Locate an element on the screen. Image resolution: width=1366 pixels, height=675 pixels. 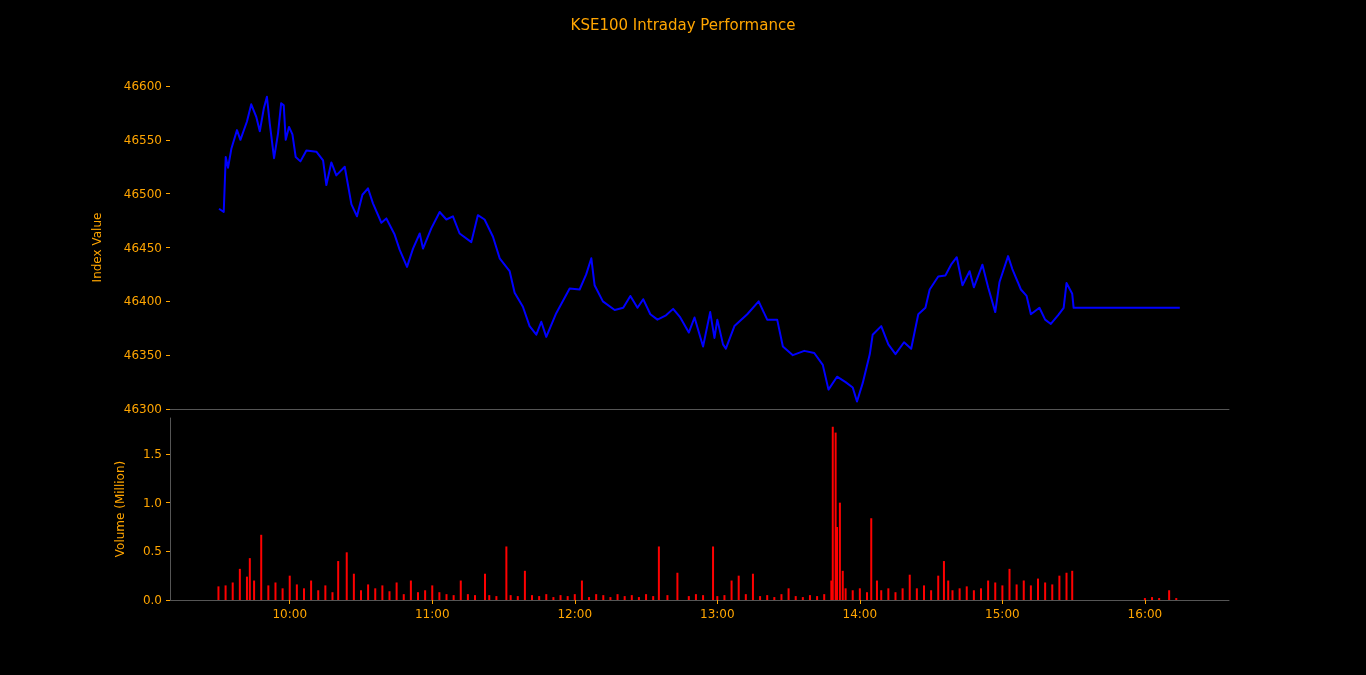
y-tick-label: 0.0 is located at coordinates (152, 600).